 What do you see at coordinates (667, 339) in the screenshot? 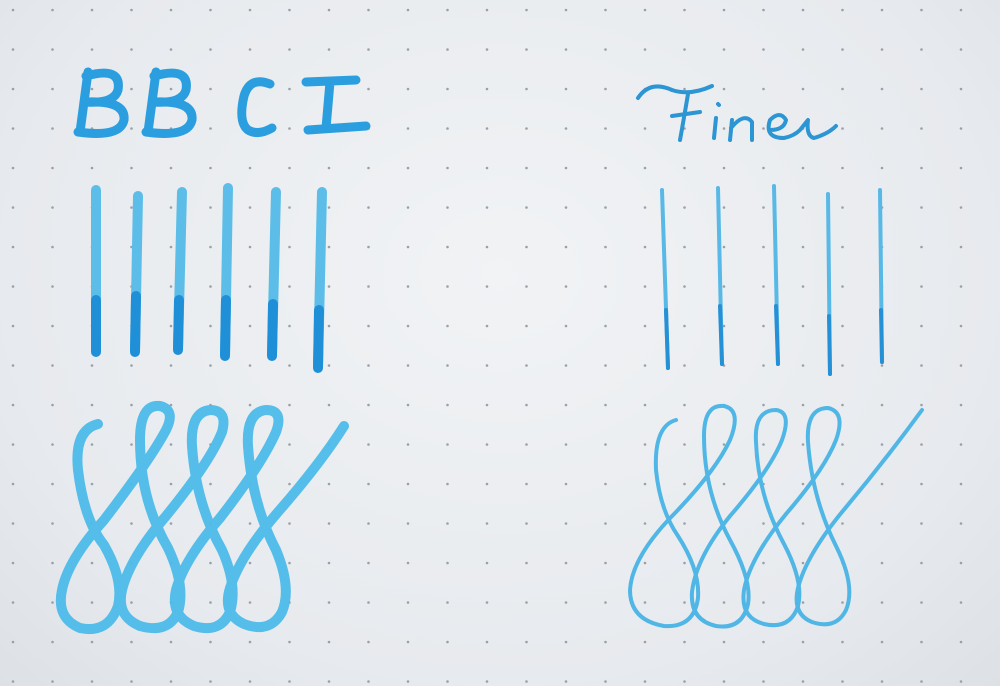
I see `fine-stroke-1-dark` at bounding box center [667, 339].